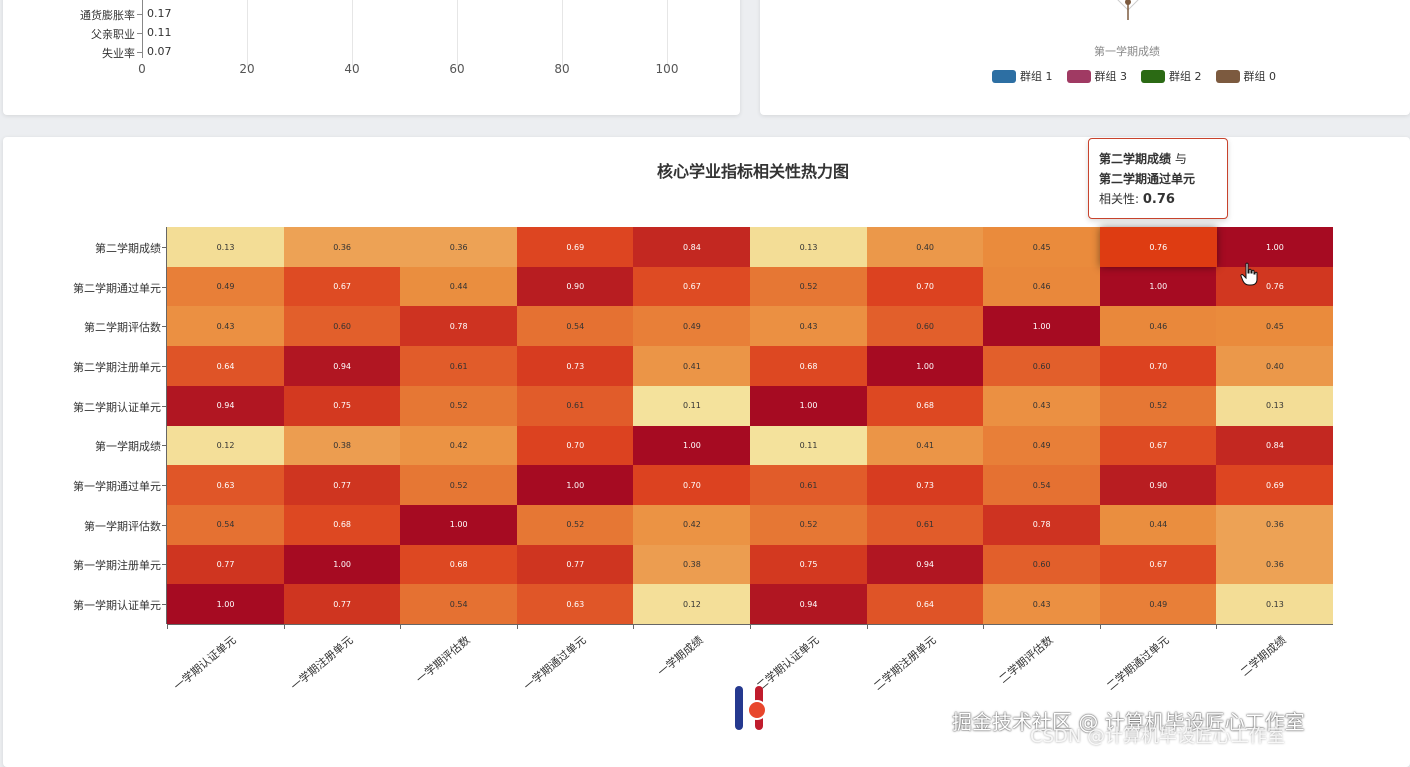  Describe the element at coordinates (1245, 76) in the screenshot. I see `legend-item: 群组 0` at that location.